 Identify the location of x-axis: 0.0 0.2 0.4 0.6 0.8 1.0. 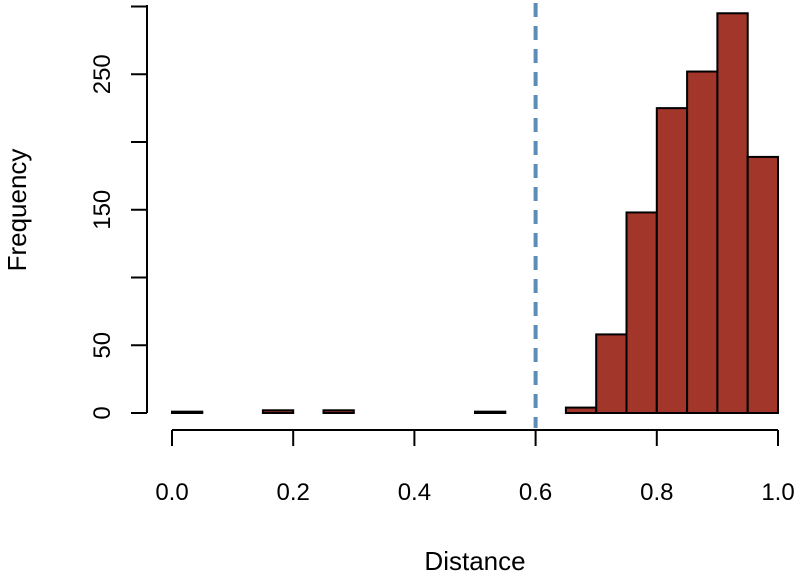
(475, 467).